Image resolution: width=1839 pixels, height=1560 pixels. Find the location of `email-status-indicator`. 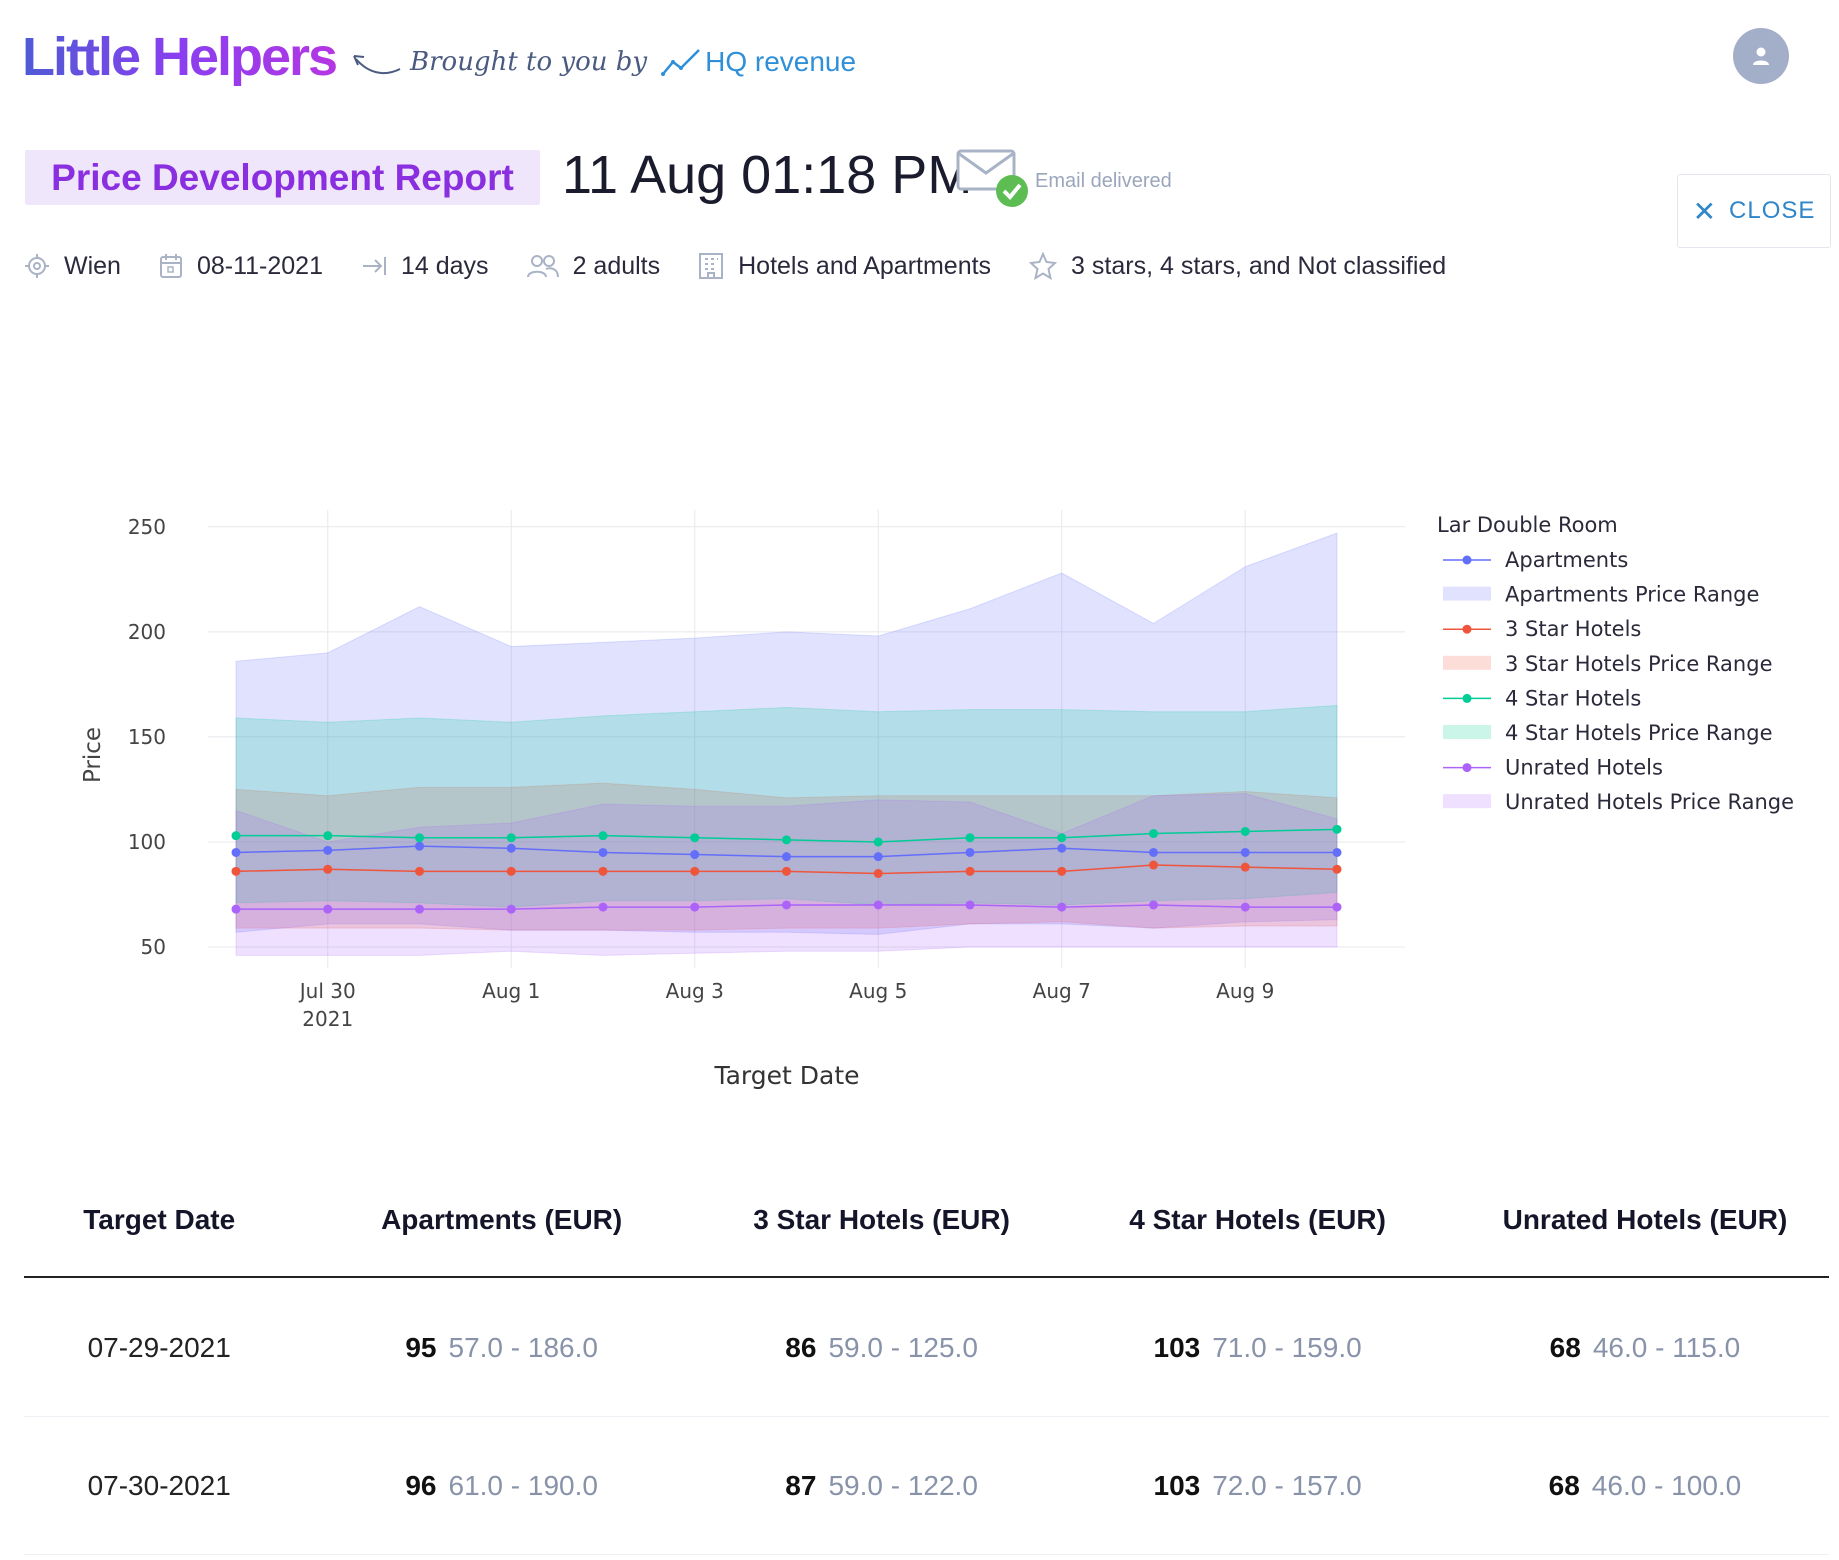

email-status-indicator is located at coordinates (994, 181).